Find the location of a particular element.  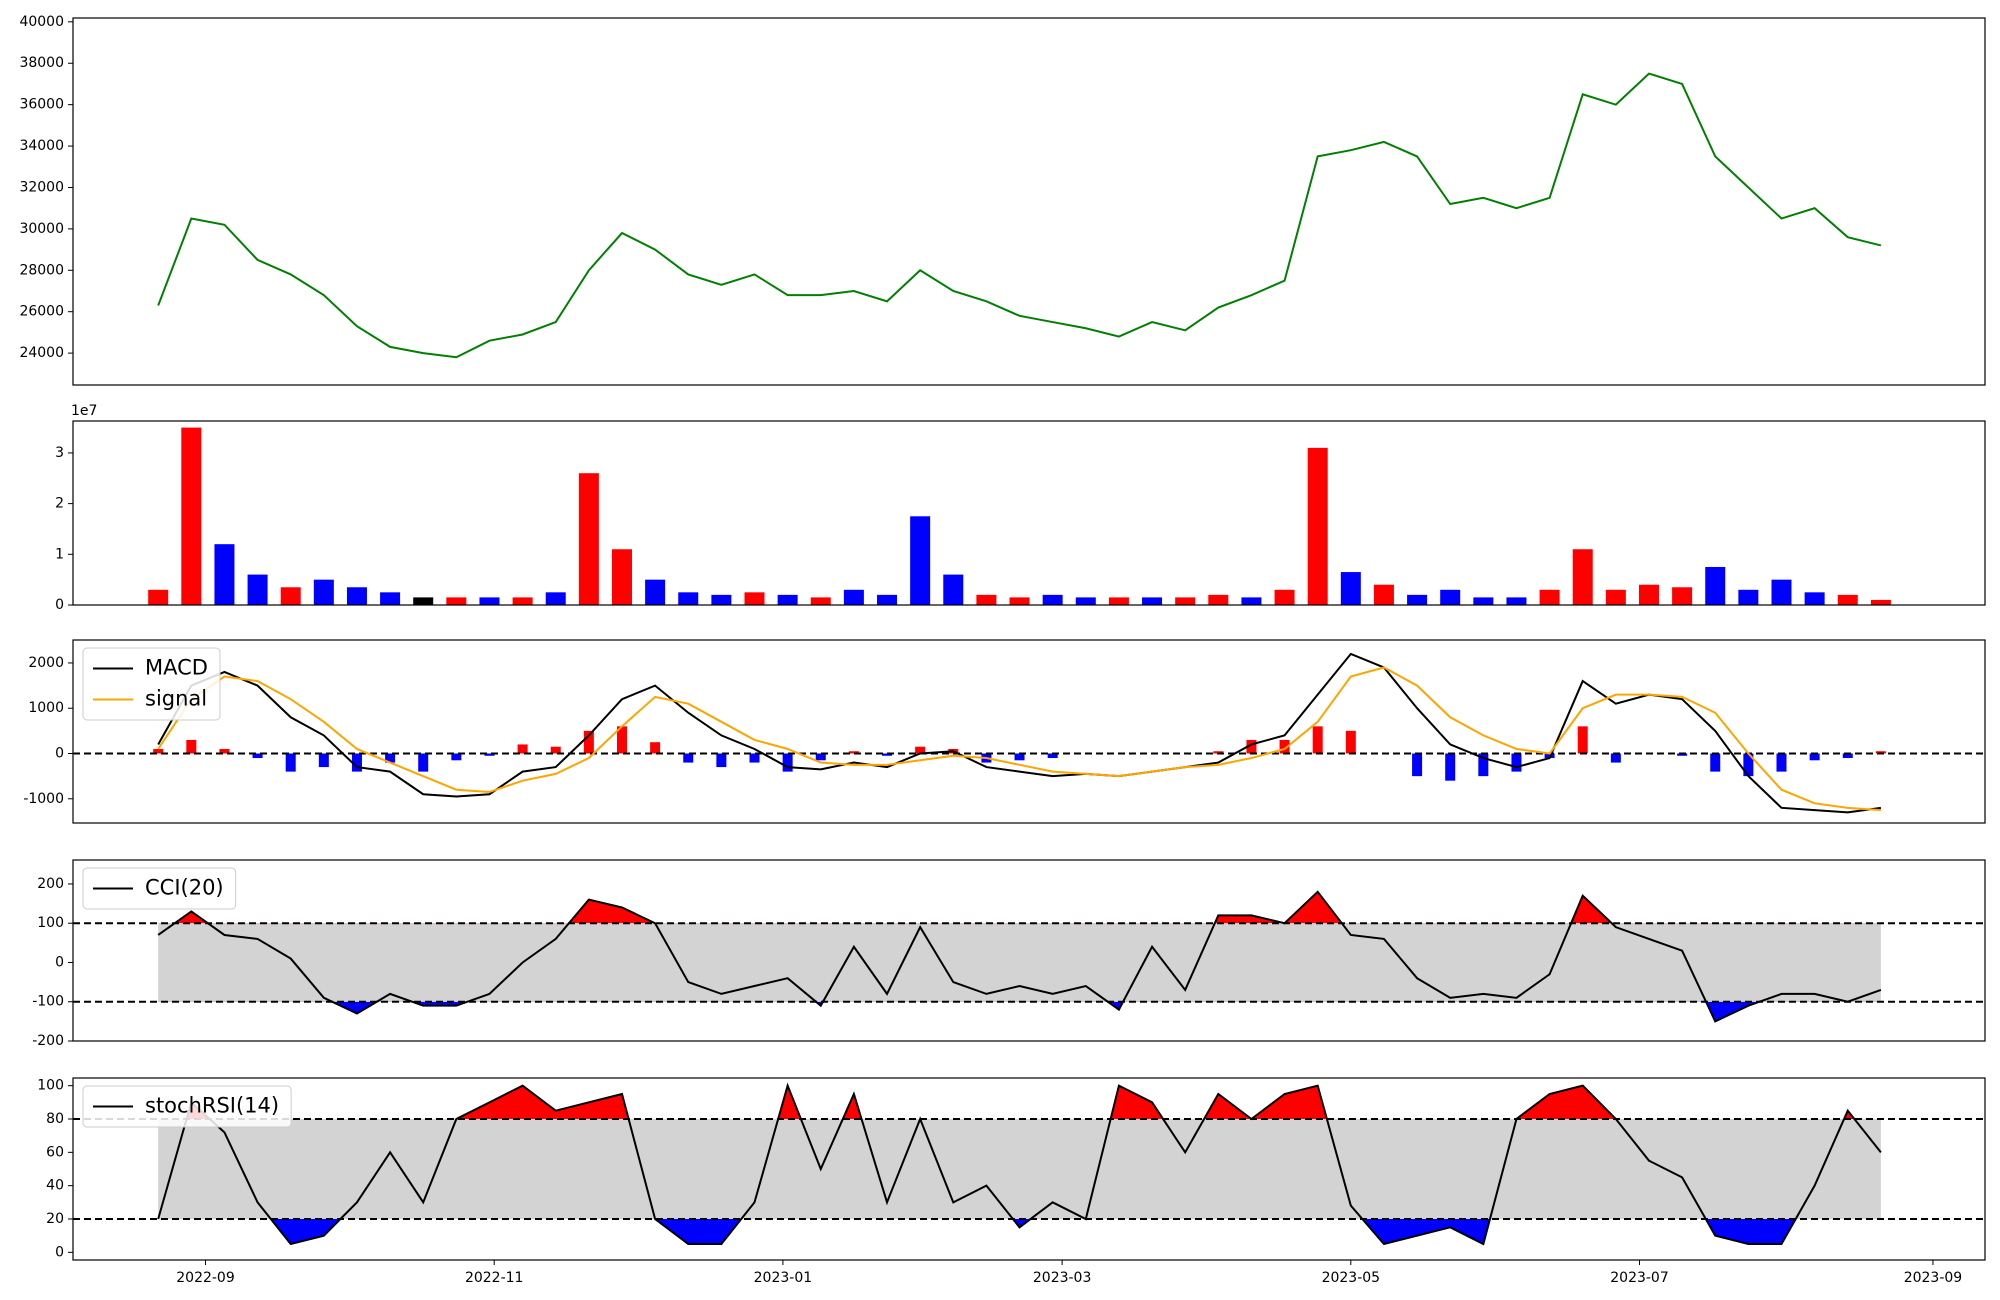

y-tick-label: 32000 is located at coordinates (41, 187).